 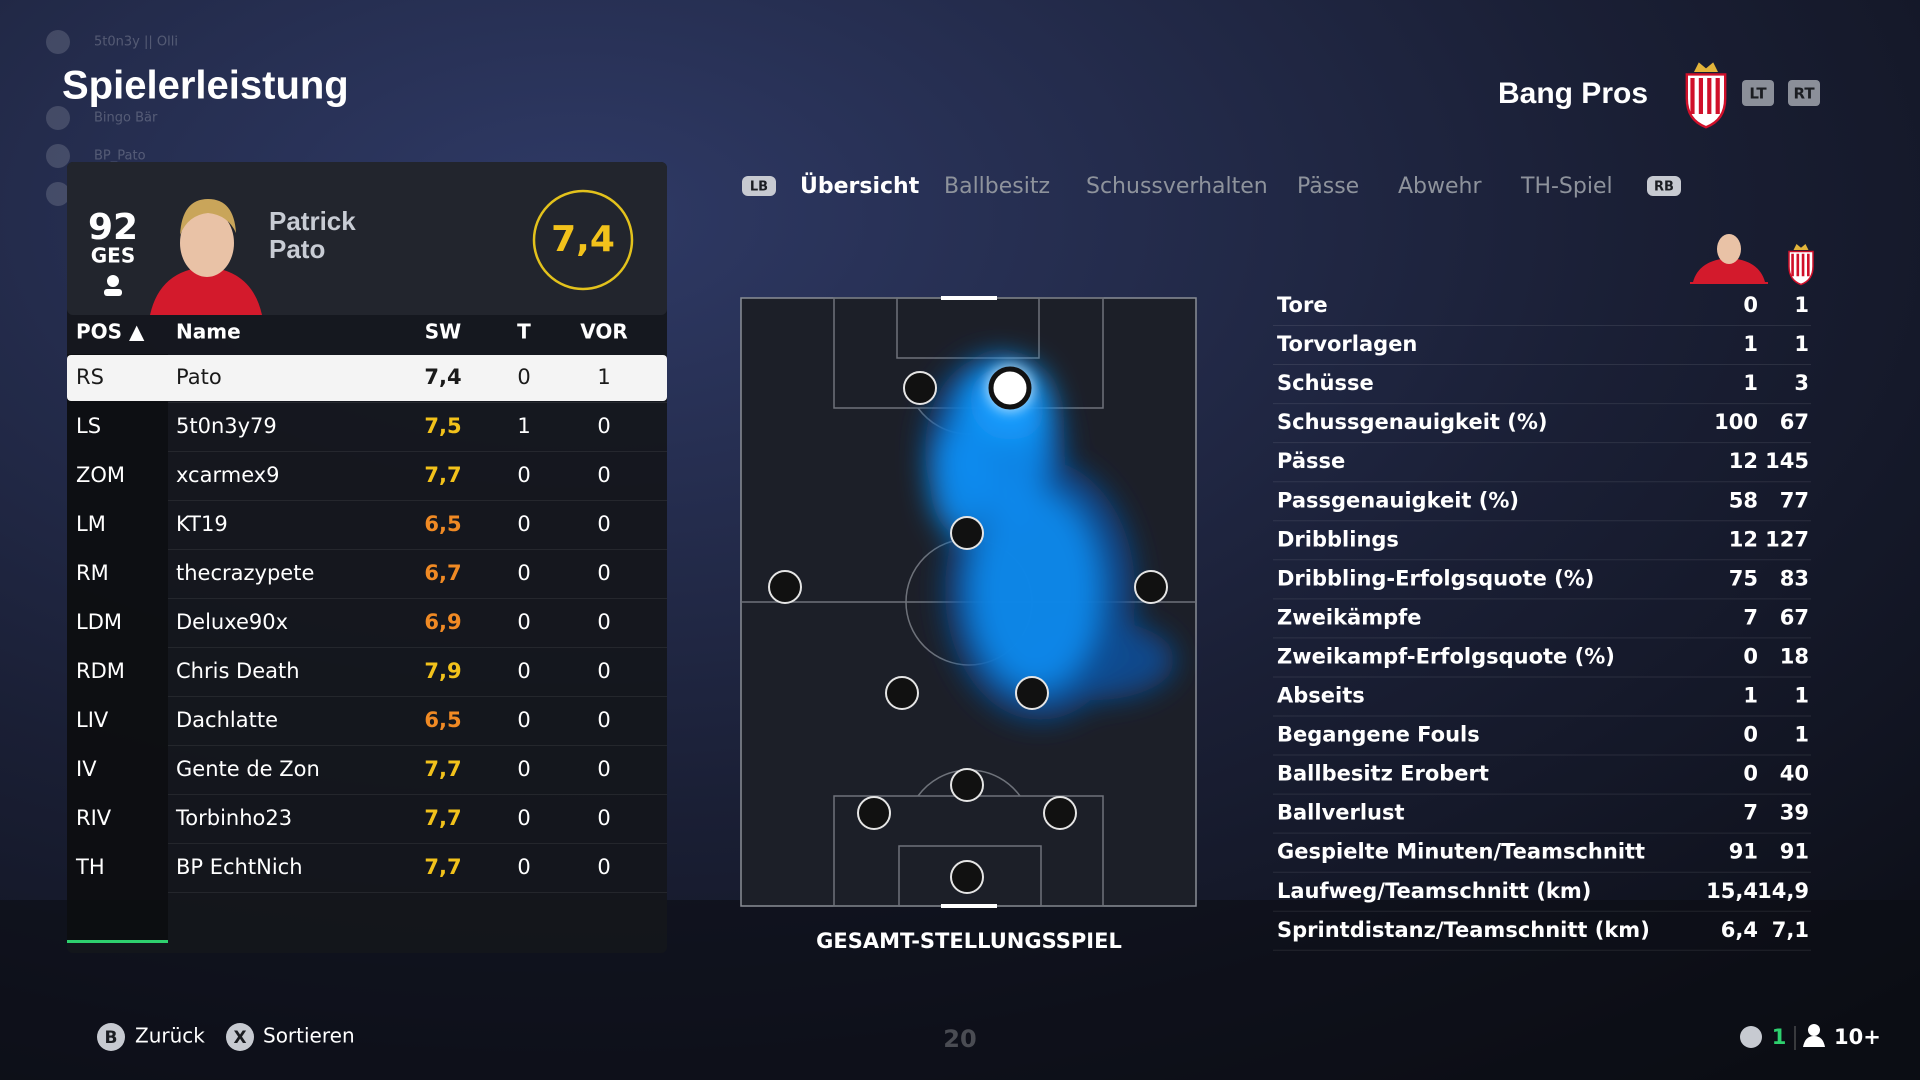 I want to click on sort-key-label: X, so click(x=239, y=1038).